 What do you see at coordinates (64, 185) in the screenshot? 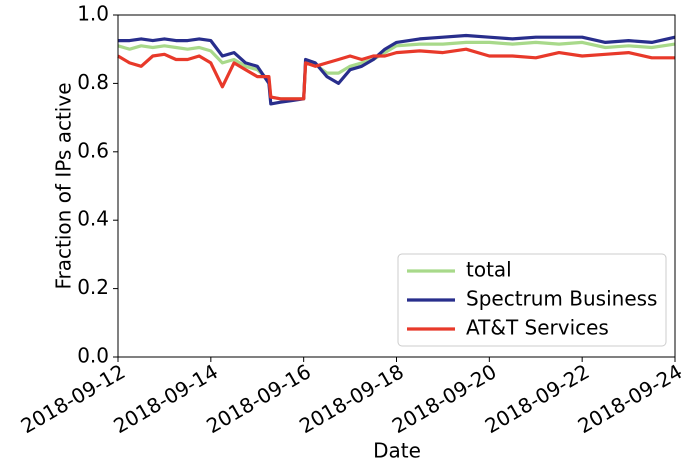
I see `y-axis-label: Fraction of IPs active` at bounding box center [64, 185].